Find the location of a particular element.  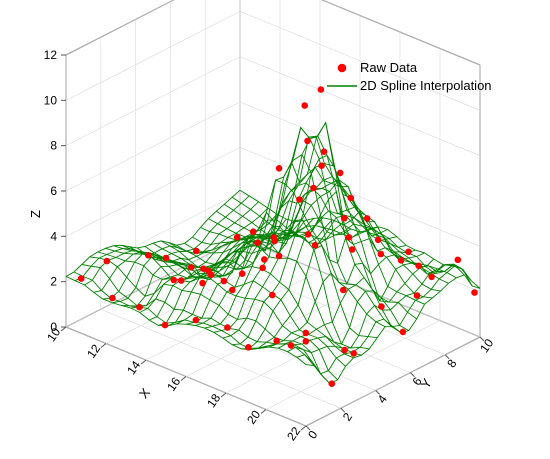

legend-raw-data-label: Raw Data is located at coordinates (389, 67).